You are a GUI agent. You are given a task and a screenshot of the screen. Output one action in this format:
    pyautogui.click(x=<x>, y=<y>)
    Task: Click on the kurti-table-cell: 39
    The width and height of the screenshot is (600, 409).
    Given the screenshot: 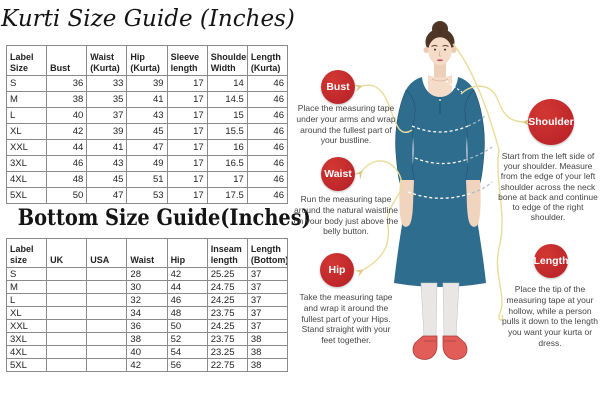 What is the action you would take?
    pyautogui.click(x=107, y=131)
    